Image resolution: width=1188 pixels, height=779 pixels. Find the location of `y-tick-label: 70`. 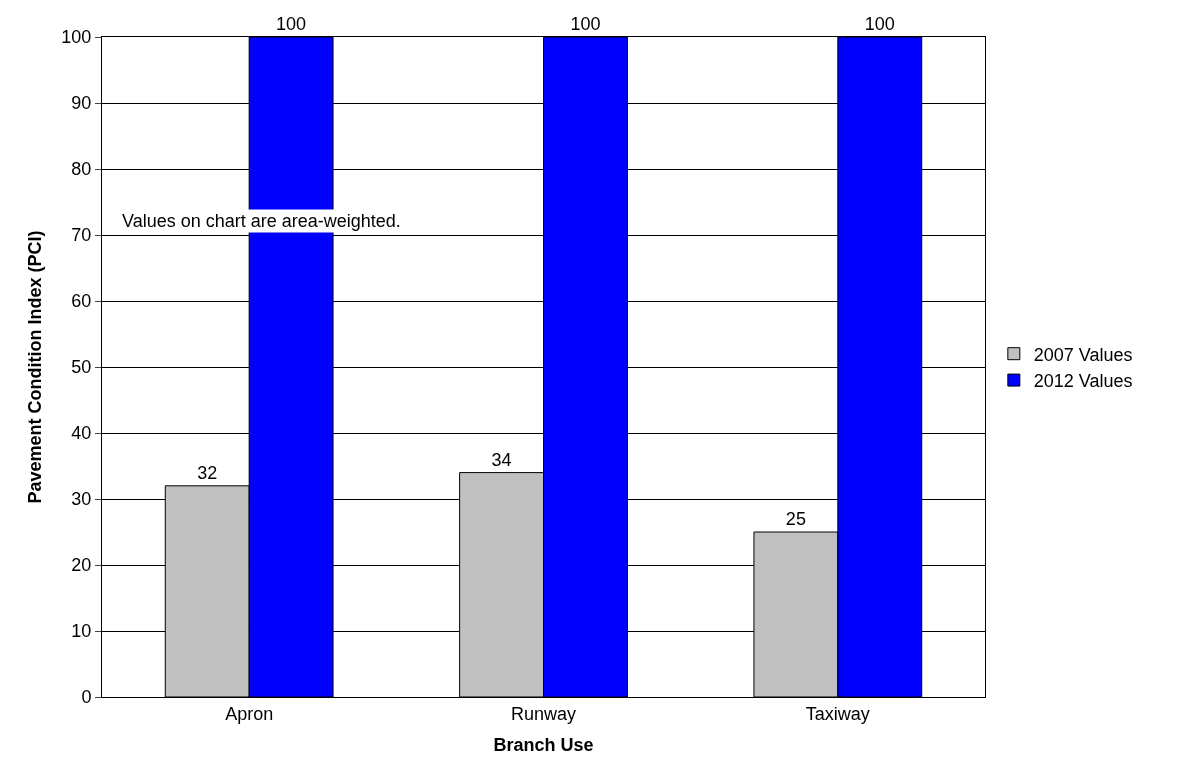

y-tick-label: 70 is located at coordinates (81, 235).